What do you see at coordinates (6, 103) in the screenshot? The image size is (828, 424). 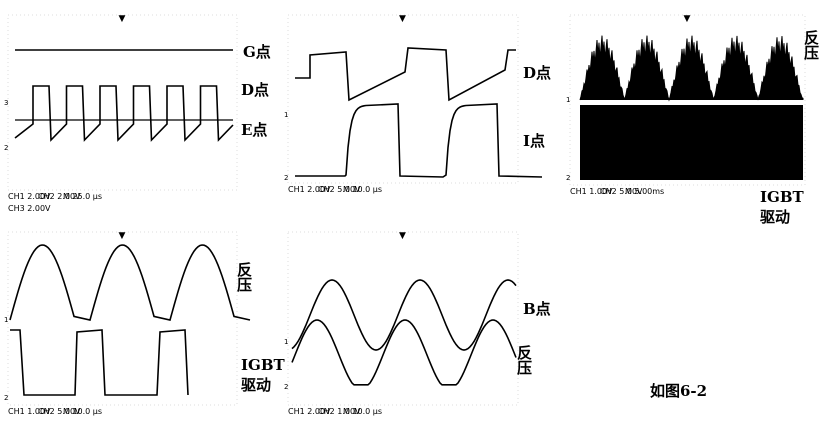 I see `channel-marker: 3` at bounding box center [6, 103].